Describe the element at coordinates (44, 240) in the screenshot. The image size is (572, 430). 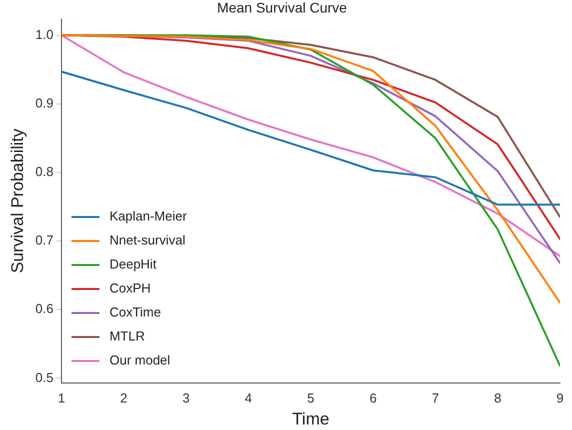
I see `y-tick-label: 0.7` at that location.